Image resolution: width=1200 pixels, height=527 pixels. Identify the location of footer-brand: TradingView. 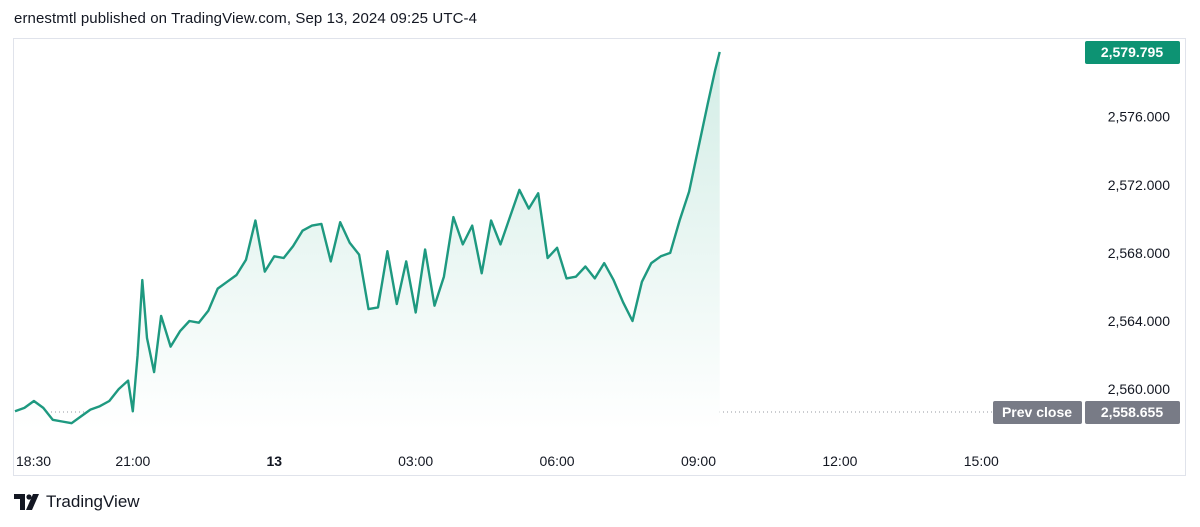
(77, 502).